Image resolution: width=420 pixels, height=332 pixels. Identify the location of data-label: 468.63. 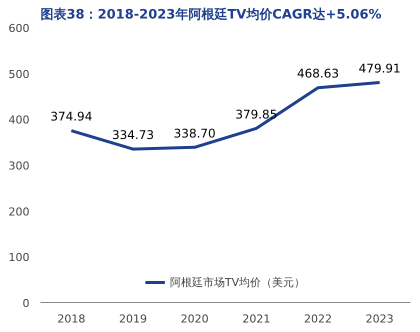
(318, 73).